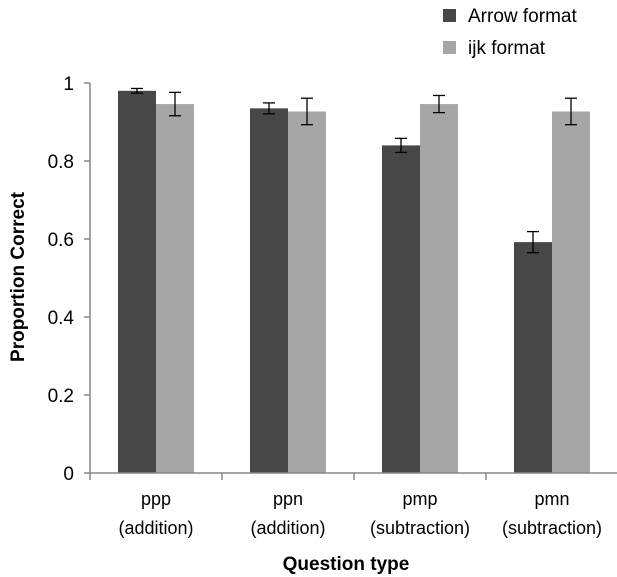 The width and height of the screenshot is (617, 577). I want to click on bar-ijk-format-pmn, so click(571, 292).